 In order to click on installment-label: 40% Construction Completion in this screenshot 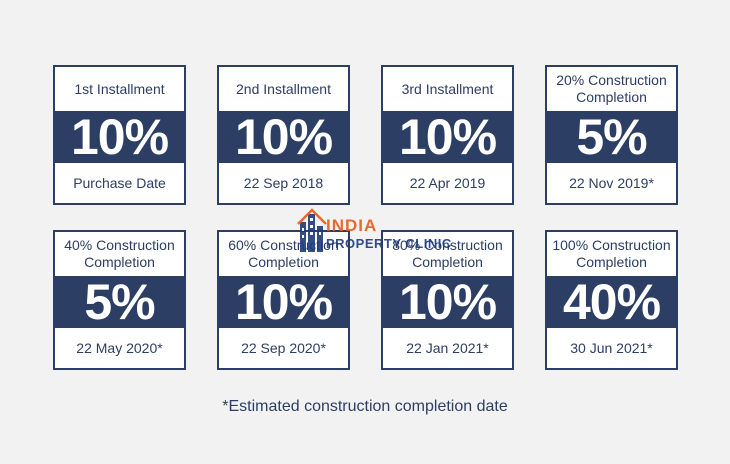, I will do `click(119, 253)`.